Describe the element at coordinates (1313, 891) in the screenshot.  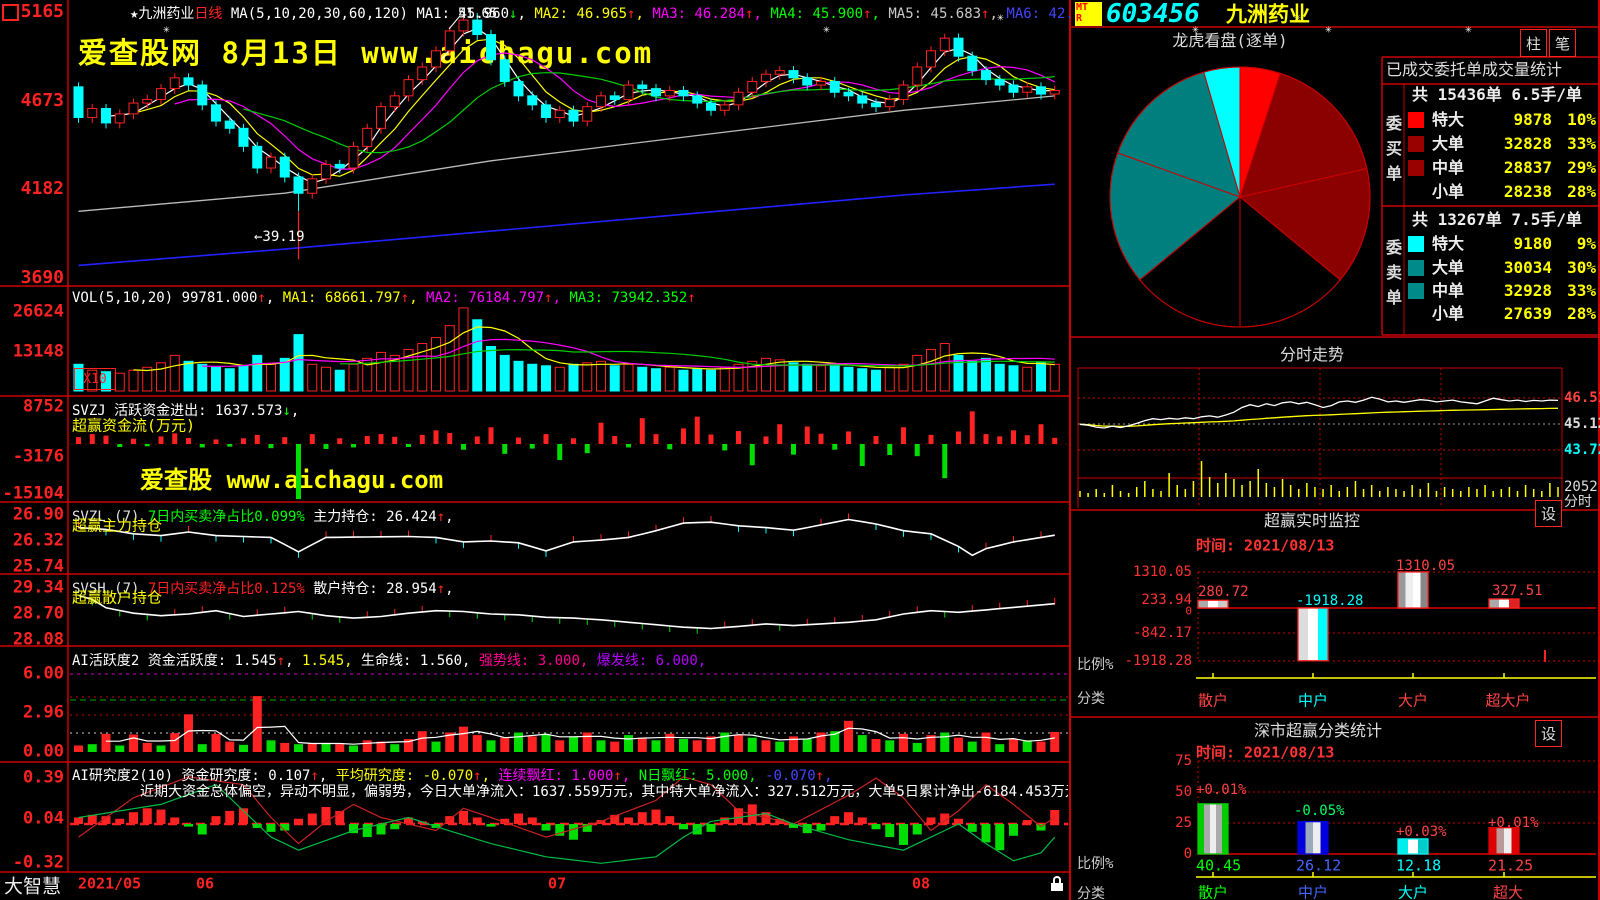
I see `classify-cat-2: 中户` at that location.